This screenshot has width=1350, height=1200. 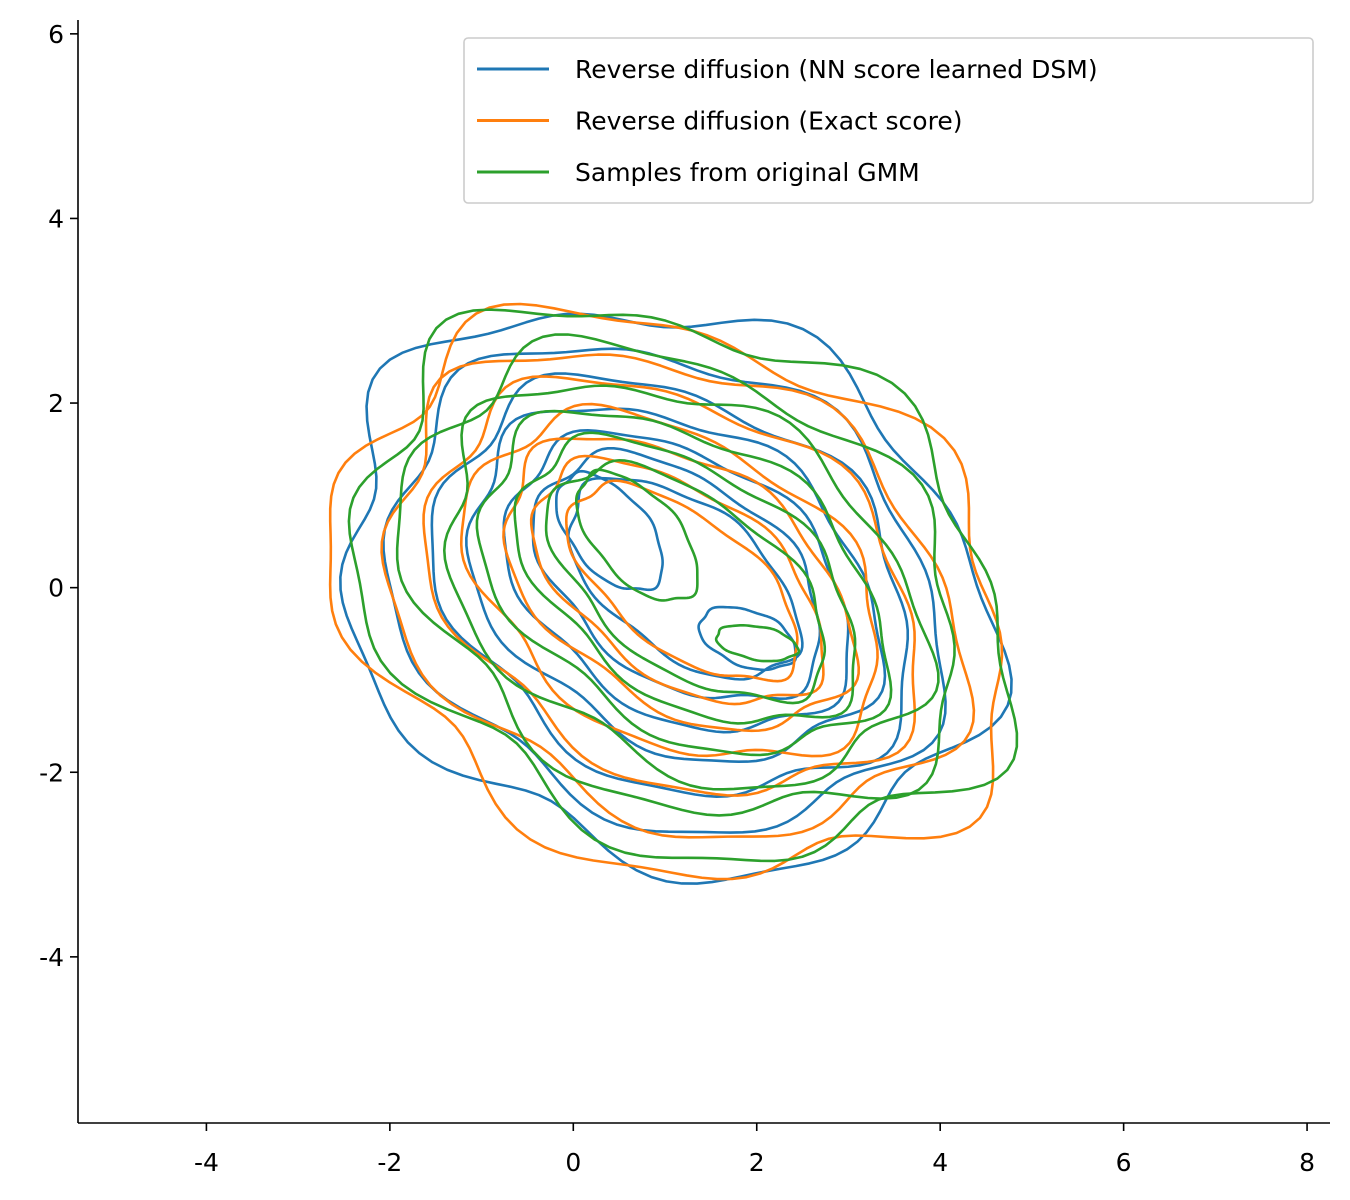 What do you see at coordinates (757, 1162) in the screenshot?
I see `x-tick-label: 2` at bounding box center [757, 1162].